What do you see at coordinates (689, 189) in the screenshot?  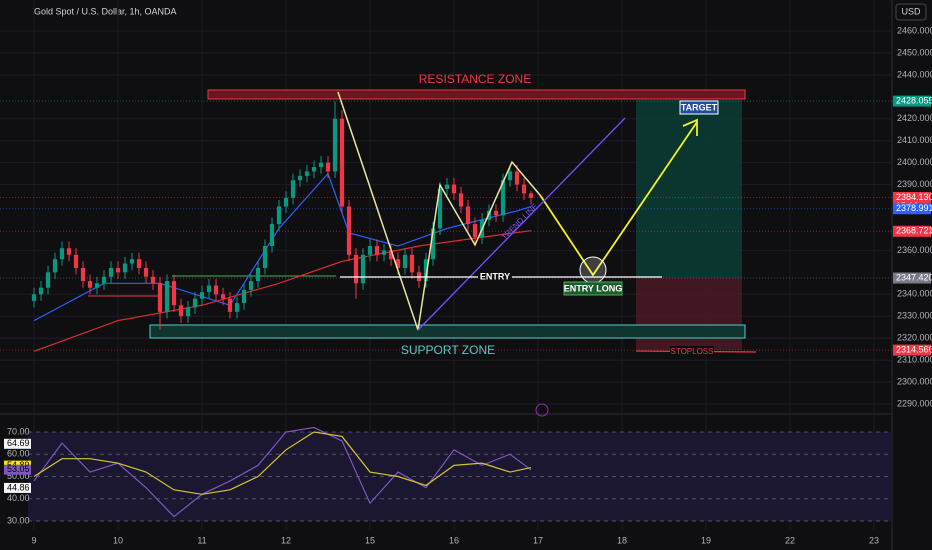 I see `target-zone` at bounding box center [689, 189].